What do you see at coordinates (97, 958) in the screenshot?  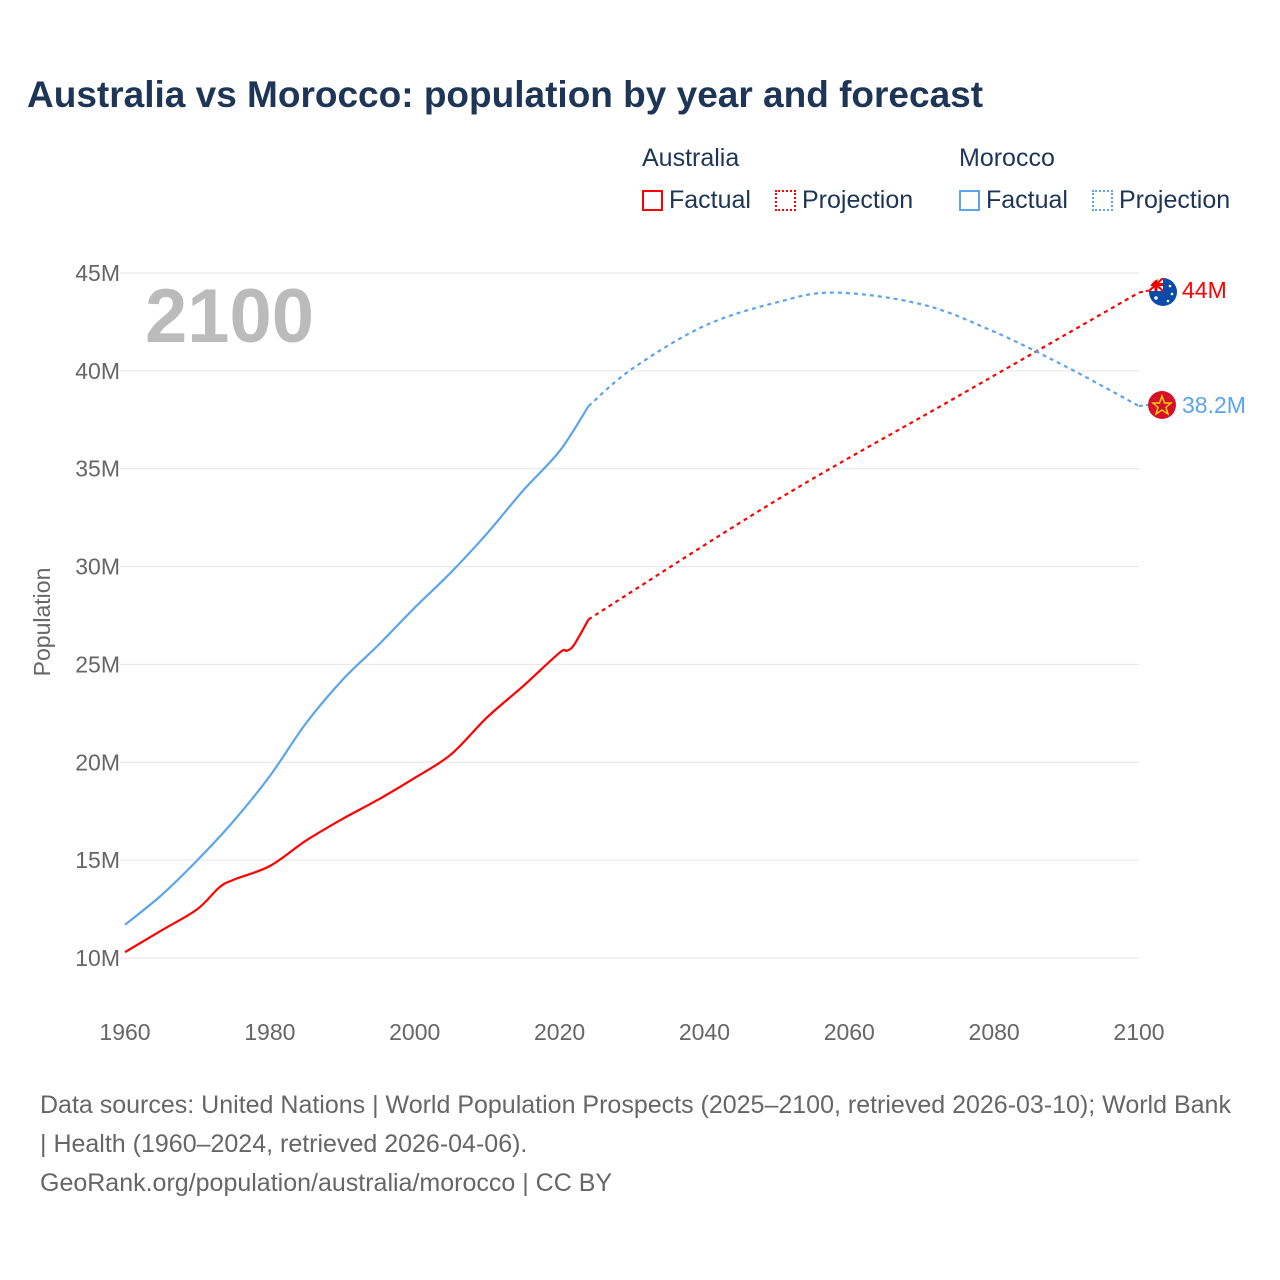 I see `y-tick-label: 10M` at bounding box center [97, 958].